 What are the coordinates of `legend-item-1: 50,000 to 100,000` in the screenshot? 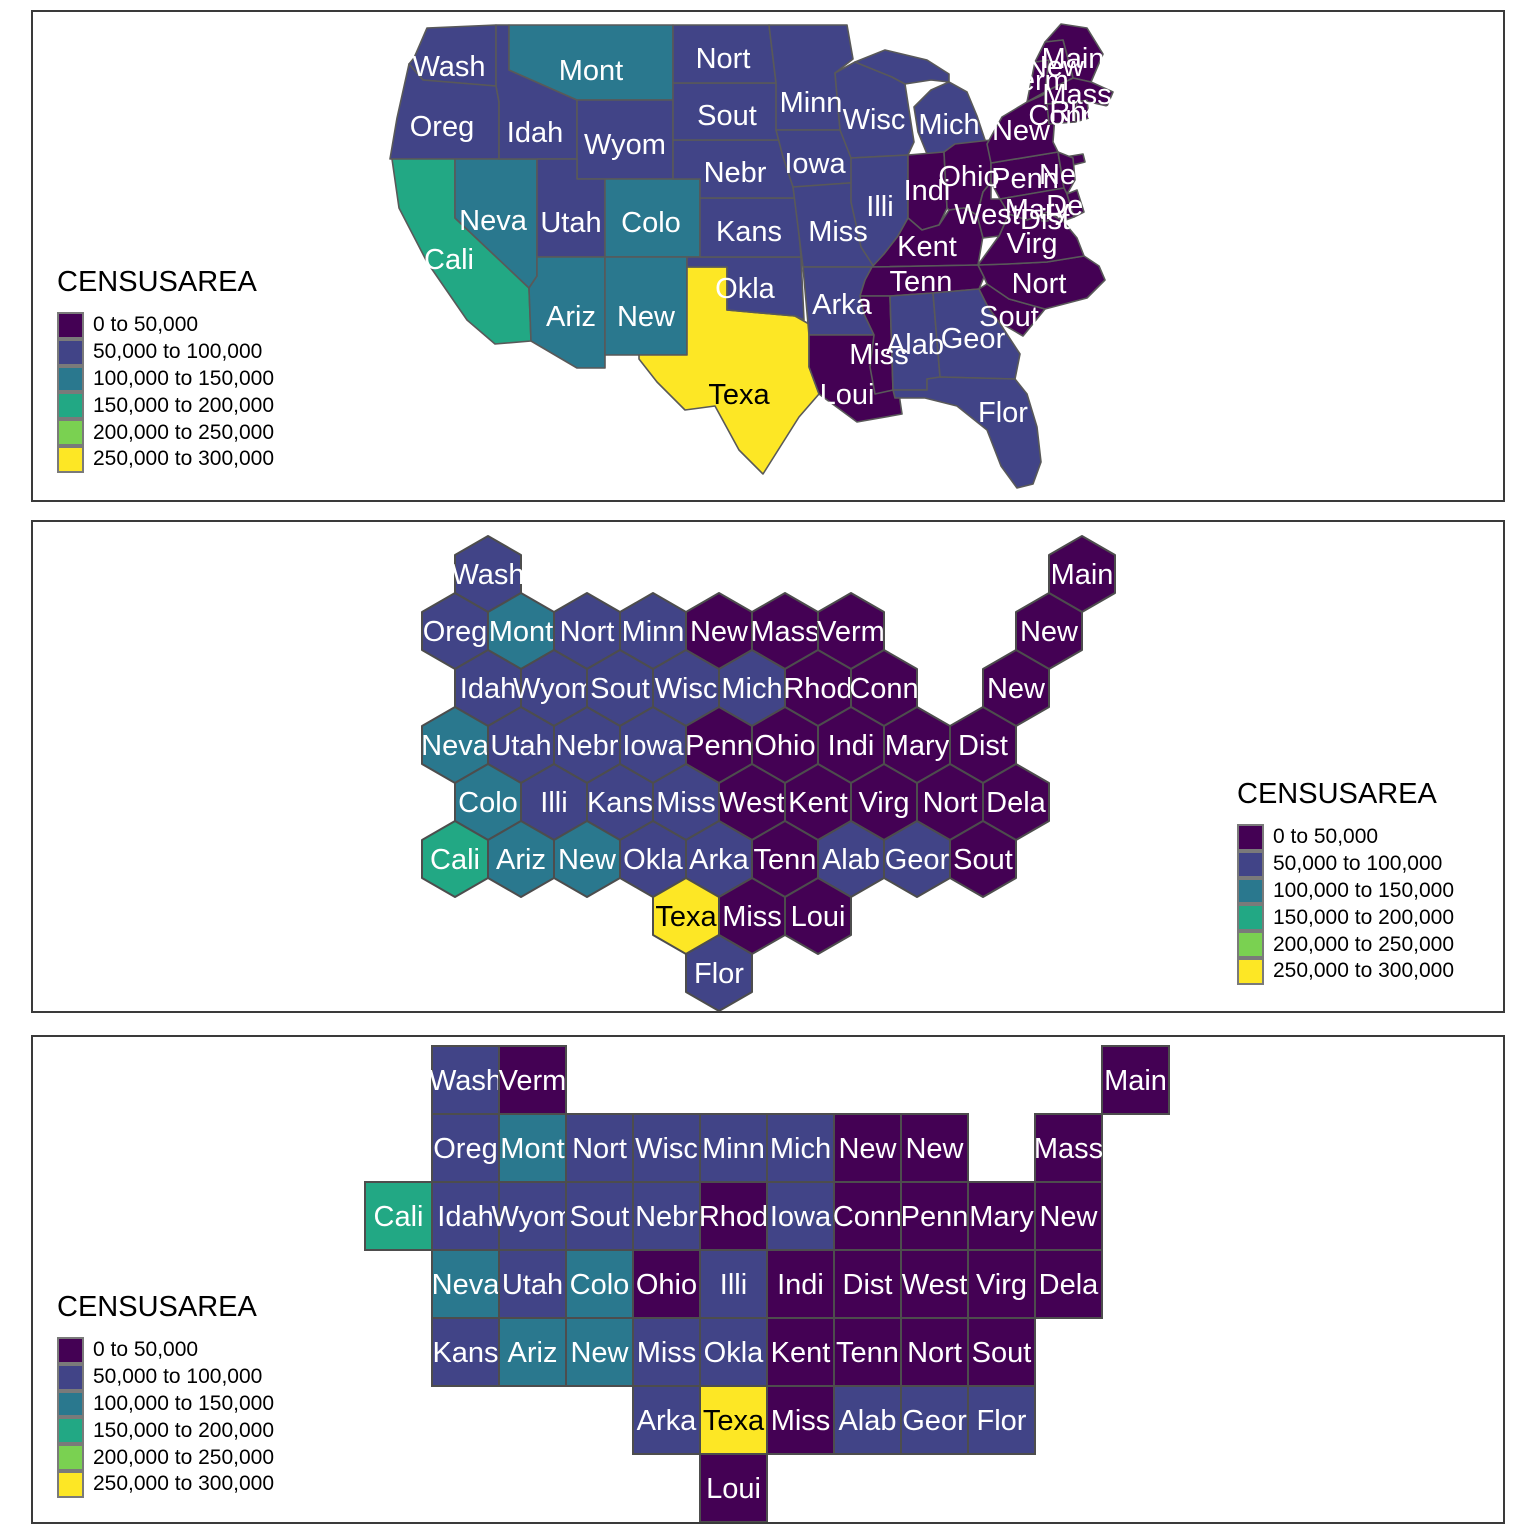 It's located at (207, 352).